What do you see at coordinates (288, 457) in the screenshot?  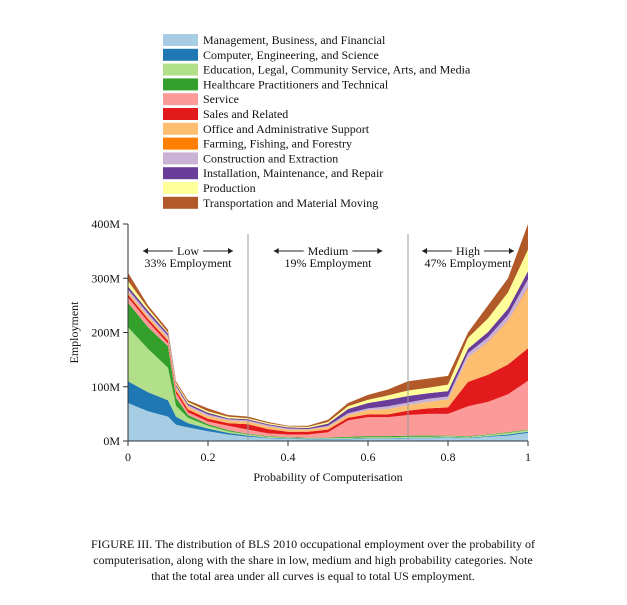 I see `x-tick-label: 0.4` at bounding box center [288, 457].